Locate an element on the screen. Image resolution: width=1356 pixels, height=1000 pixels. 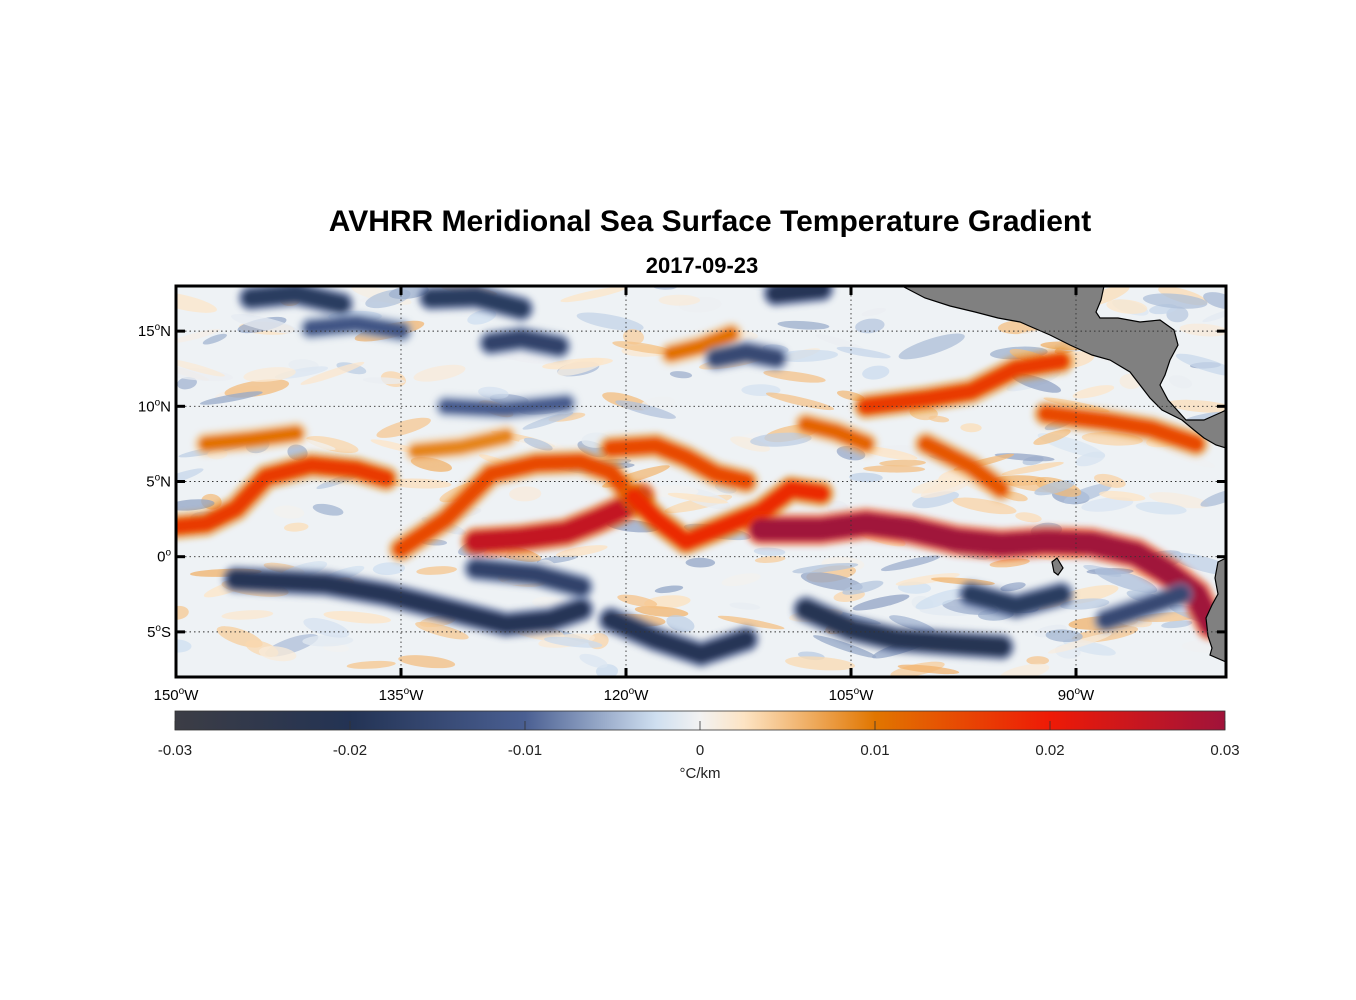
colorbar-ticks: -0.03 -0.02 -0.01 0 0.01 0.02 0.03 is located at coordinates (699, 740).